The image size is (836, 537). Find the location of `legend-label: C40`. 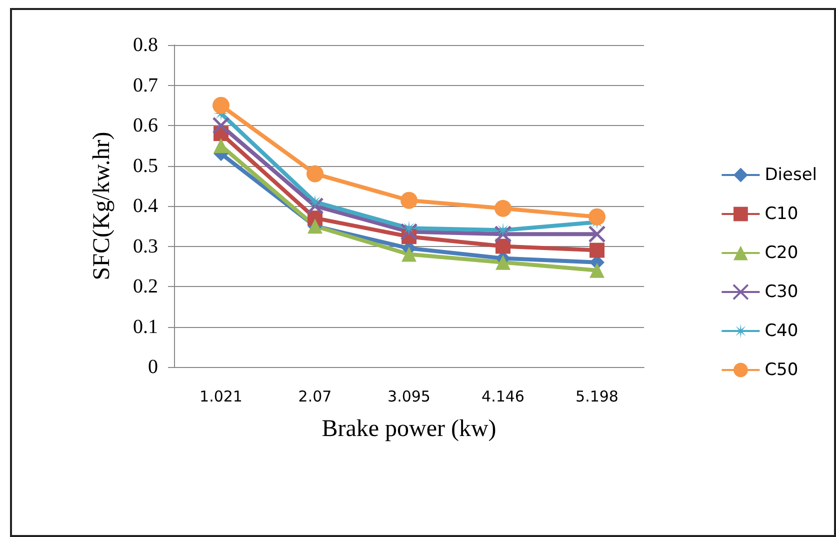

legend-label: C40 is located at coordinates (781, 331).